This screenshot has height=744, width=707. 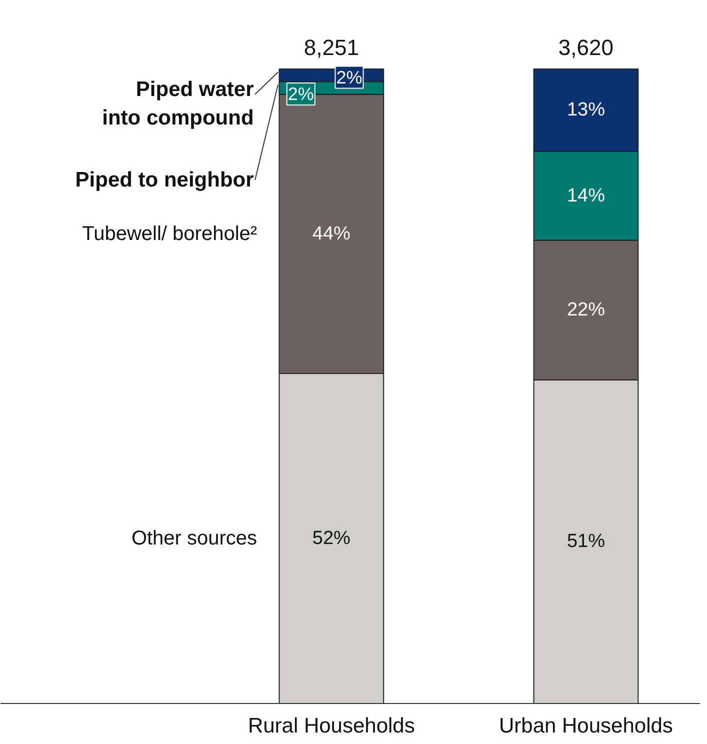 What do you see at coordinates (331, 47) in the screenshot?
I see `annotation: 8,251` at bounding box center [331, 47].